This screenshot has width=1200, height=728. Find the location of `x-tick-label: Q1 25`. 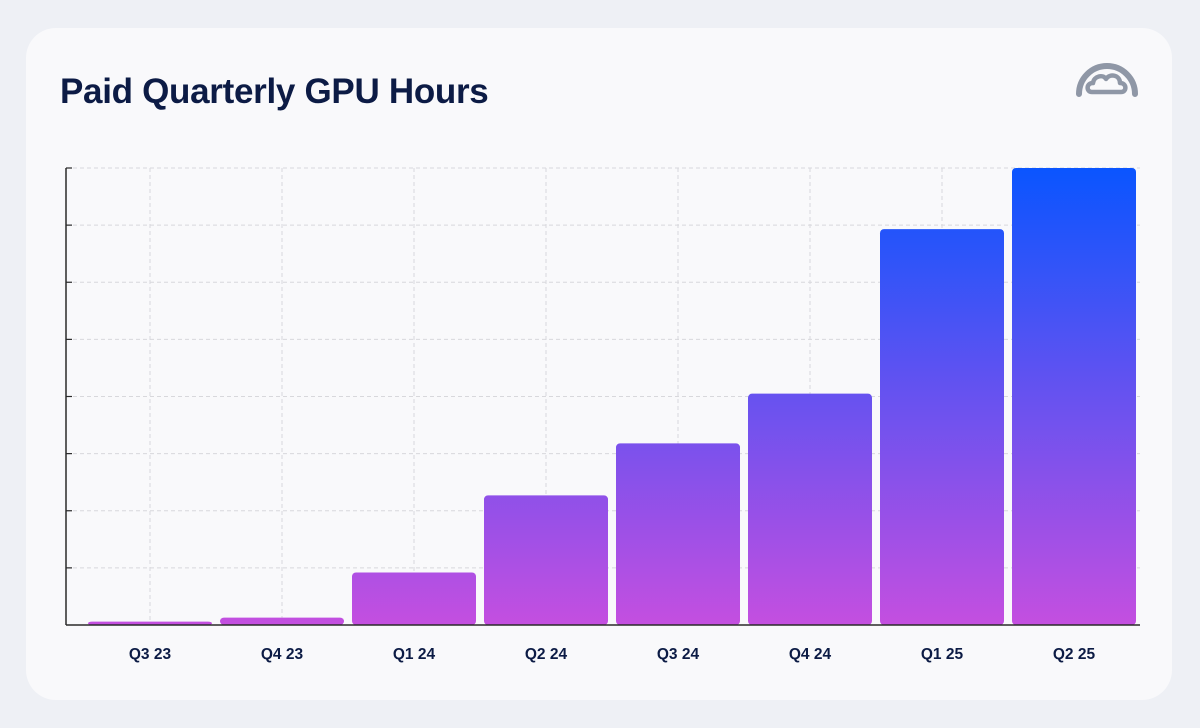

x-tick-label: Q1 25 is located at coordinates (942, 654).